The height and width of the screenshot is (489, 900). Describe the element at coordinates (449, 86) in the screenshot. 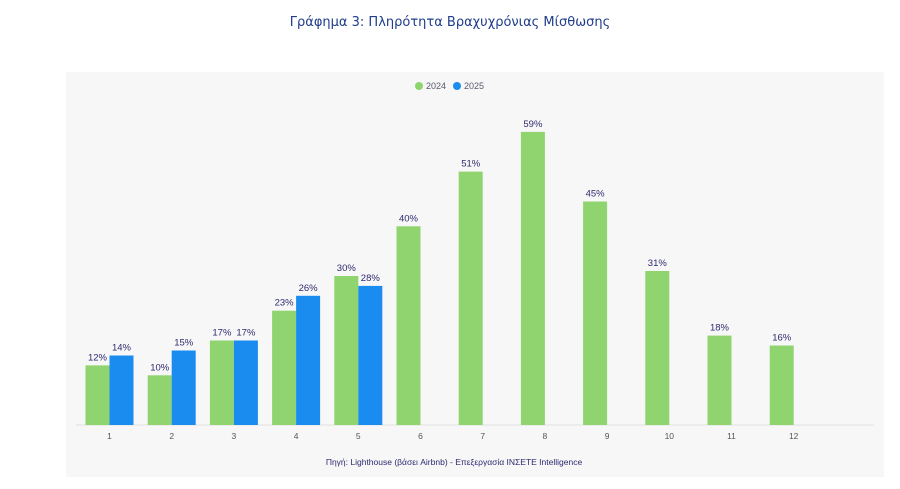

I see `legend: 2024 2025` at that location.